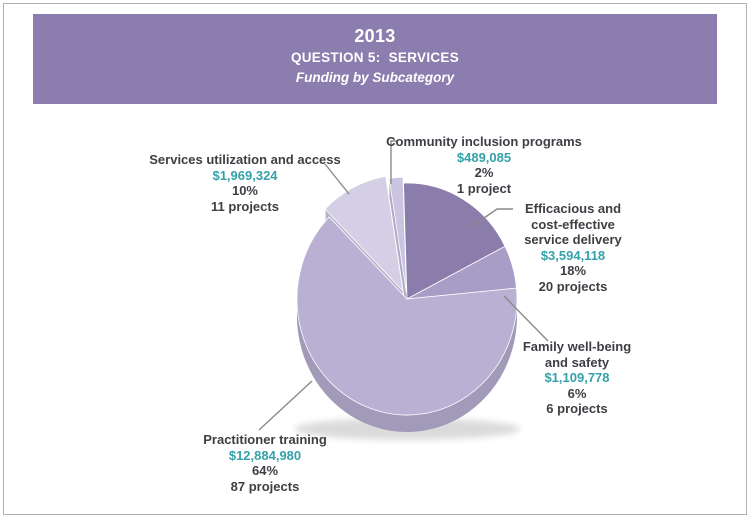 The image size is (750, 518). What do you see at coordinates (491, 218) in the screenshot?
I see `leader-line-efficacious-service-delivery` at bounding box center [491, 218].